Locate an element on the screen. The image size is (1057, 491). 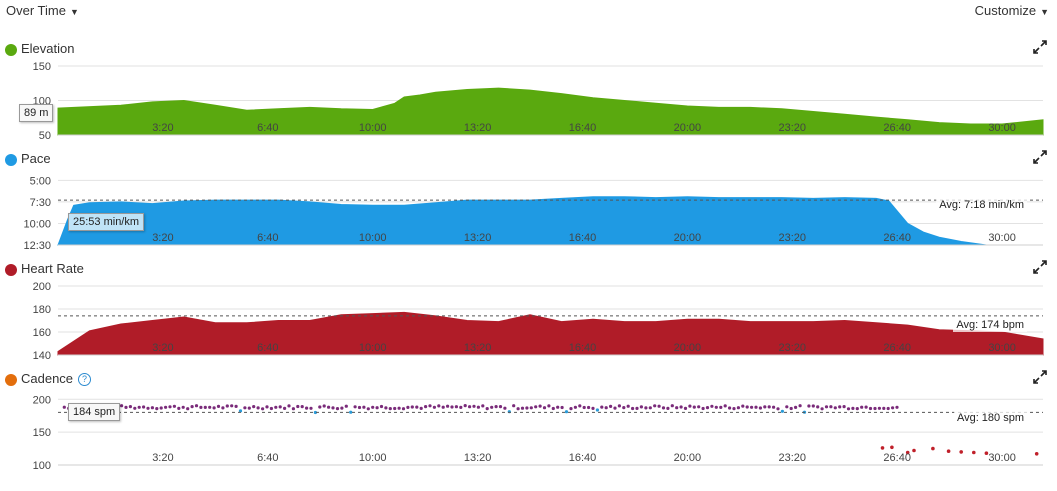
y-tick-label: 200 is located at coordinates (42, 287).